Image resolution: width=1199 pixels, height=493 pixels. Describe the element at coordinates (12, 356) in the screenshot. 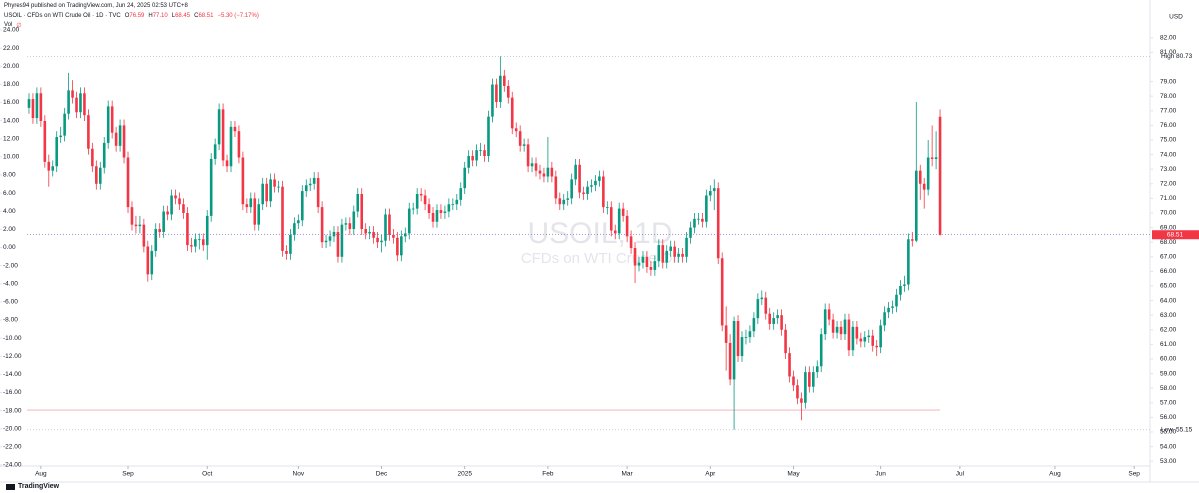

I see `y2-tick-label: -12.00` at that location.